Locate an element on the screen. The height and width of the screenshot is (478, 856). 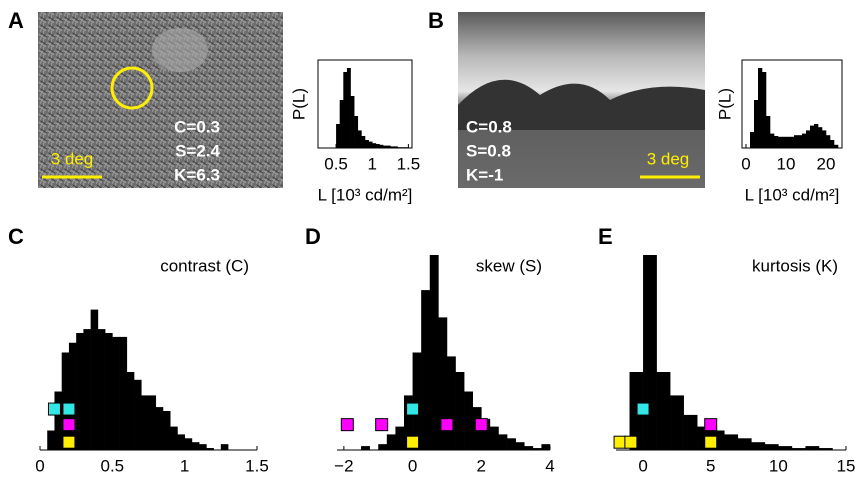
panel-label: B is located at coordinates (436, 20).